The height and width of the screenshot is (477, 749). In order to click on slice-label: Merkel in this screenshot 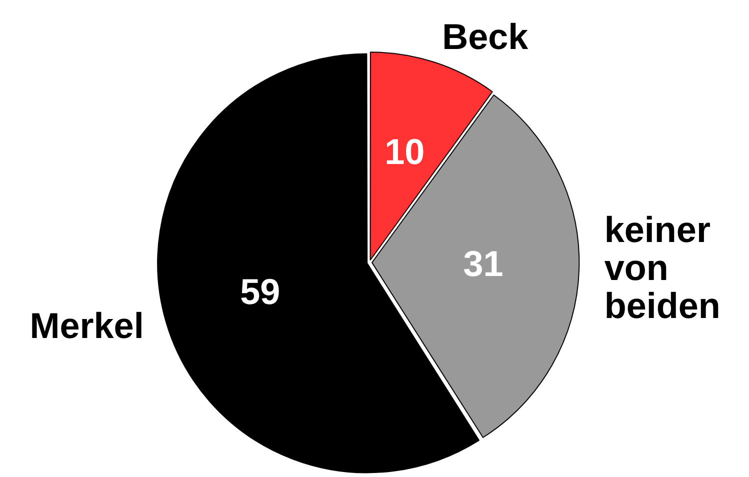, I will do `click(87, 325)`.